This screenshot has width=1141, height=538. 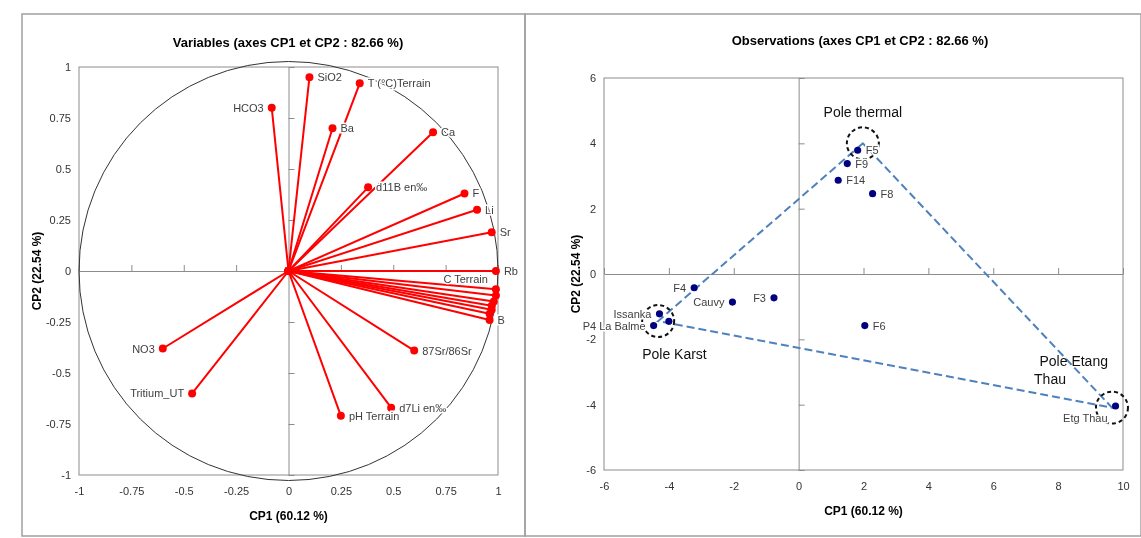 What do you see at coordinates (669, 485) in the screenshot?
I see `x-tick-label: -4` at bounding box center [669, 485].